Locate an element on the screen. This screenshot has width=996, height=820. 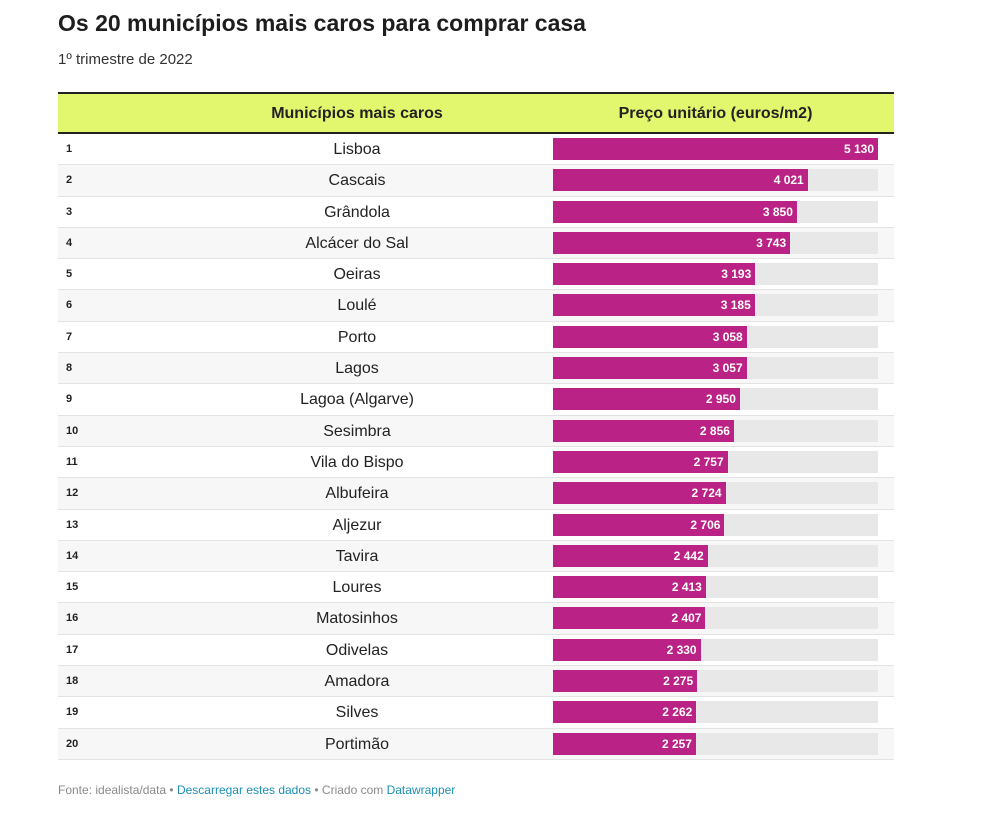
table-row: 6 Loulé 3 185 is located at coordinates (476, 306).